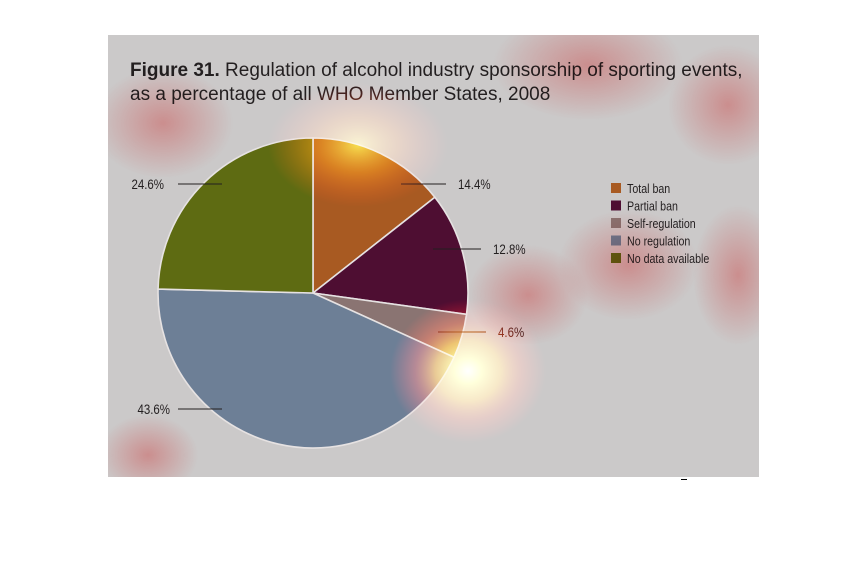 This screenshot has height=572, width=866. Describe the element at coordinates (170, 123) in the screenshot. I see `heat-spot-left` at that location.